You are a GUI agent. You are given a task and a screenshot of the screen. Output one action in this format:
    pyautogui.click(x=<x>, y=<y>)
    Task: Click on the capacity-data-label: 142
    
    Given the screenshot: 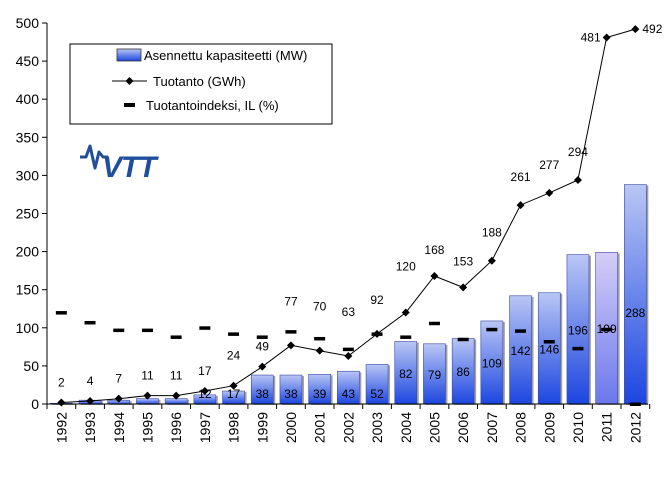 What is the action you would take?
    pyautogui.click(x=521, y=351)
    